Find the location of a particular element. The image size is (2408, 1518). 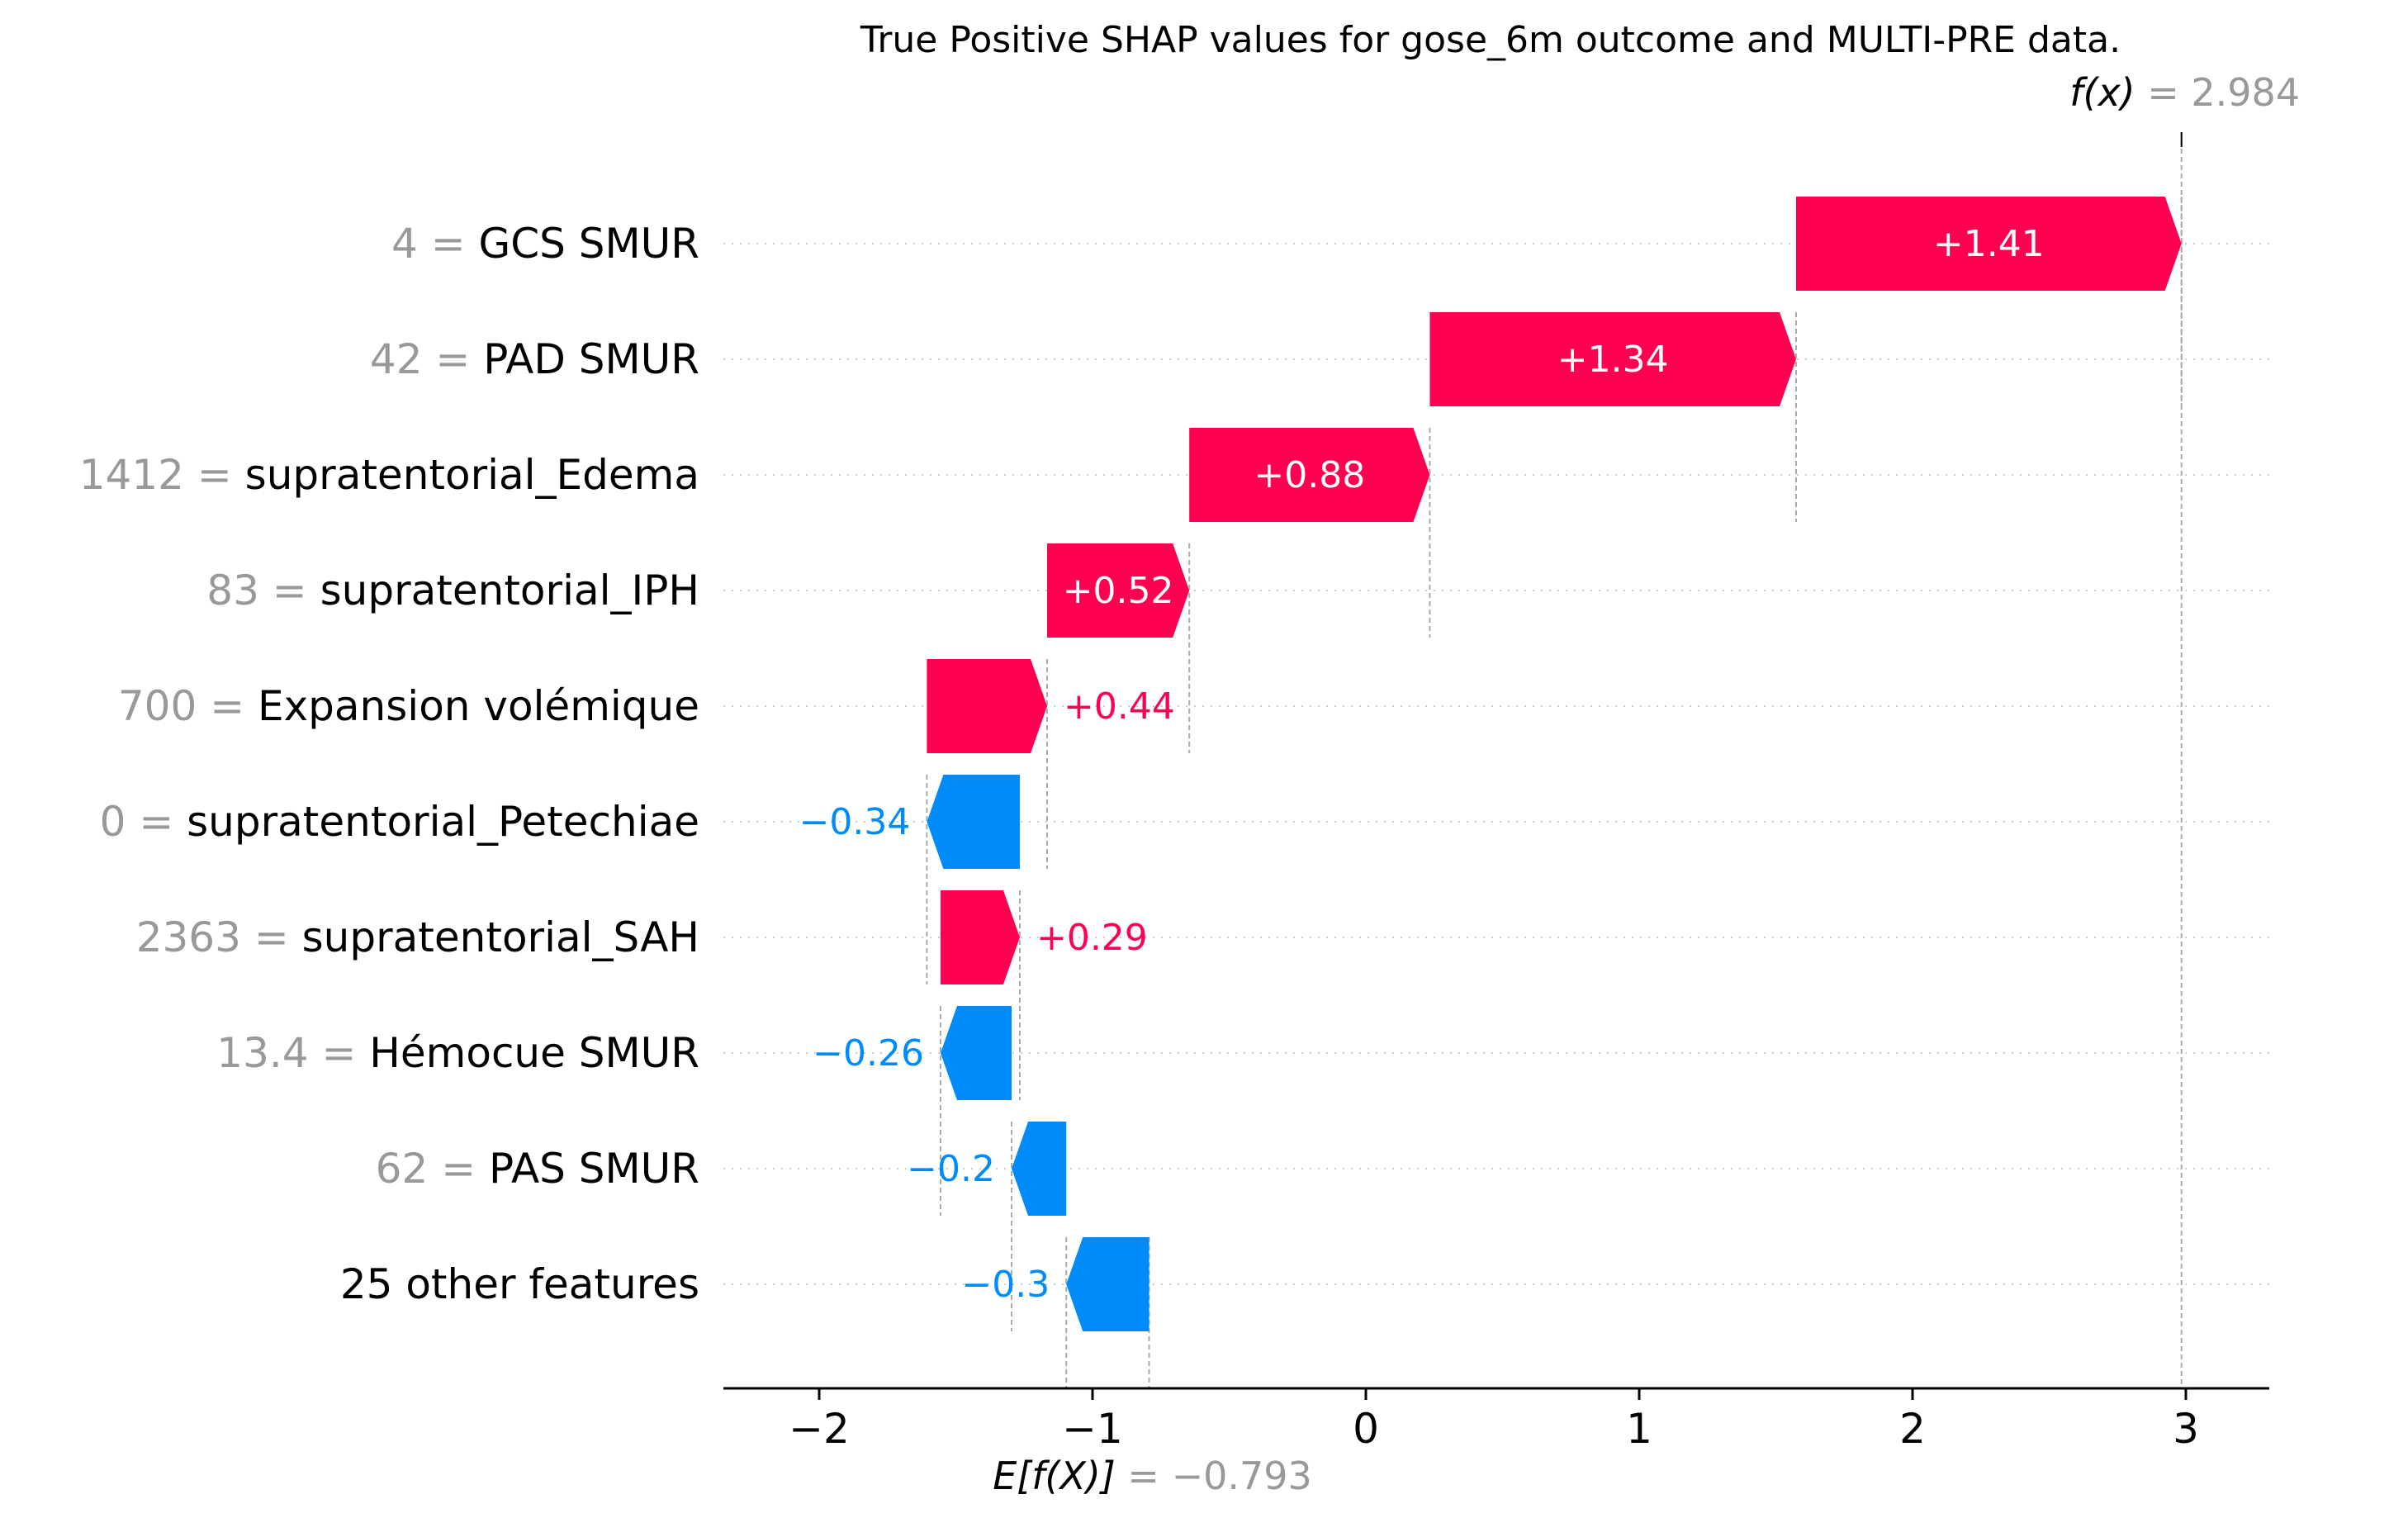

fx-annotation: f(x) = 2.984 is located at coordinates (2184, 92).